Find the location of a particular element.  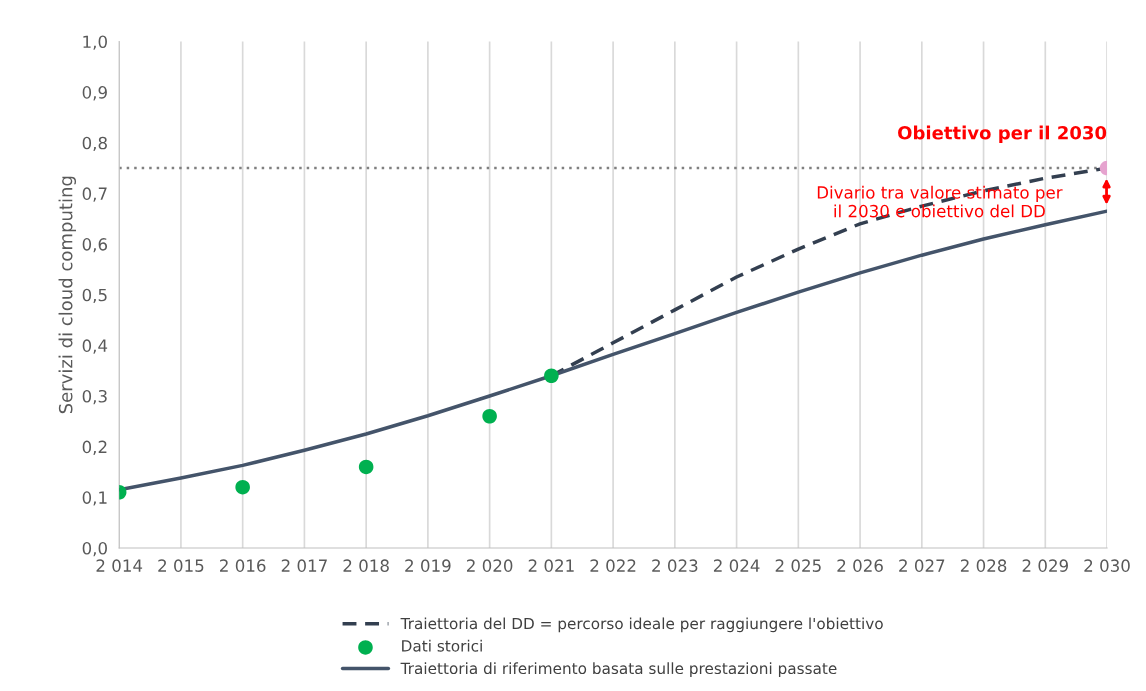

y-tick-label: 0,8 is located at coordinates (94, 144).